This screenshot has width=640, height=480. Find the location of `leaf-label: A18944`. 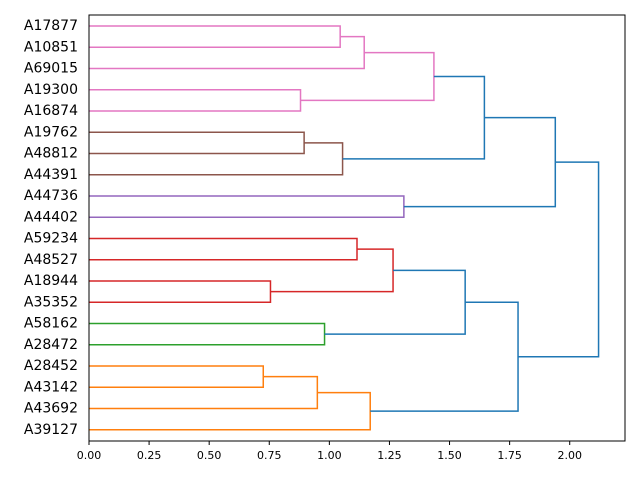

leaf-label: A18944 is located at coordinates (51, 281).